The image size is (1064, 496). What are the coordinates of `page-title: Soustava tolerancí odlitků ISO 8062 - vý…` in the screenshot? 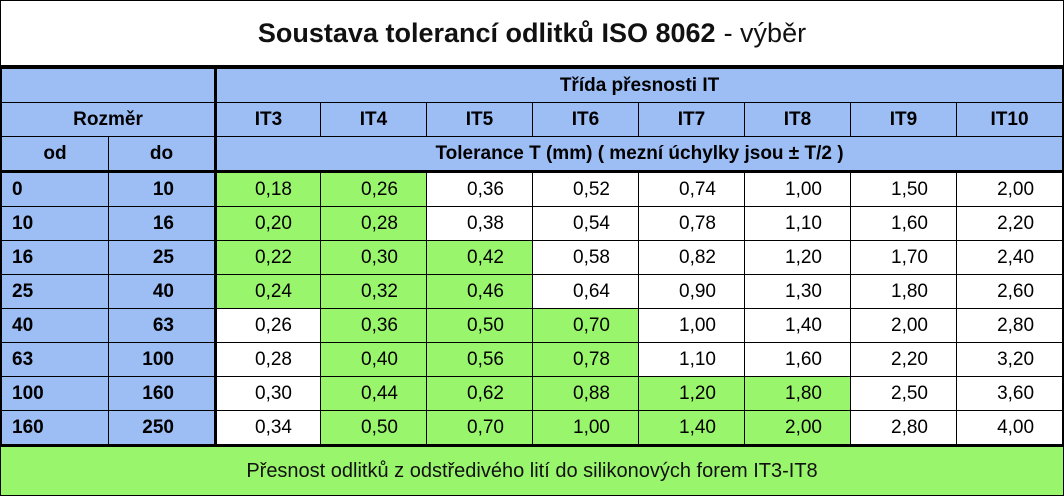 It's located at (532, 34).